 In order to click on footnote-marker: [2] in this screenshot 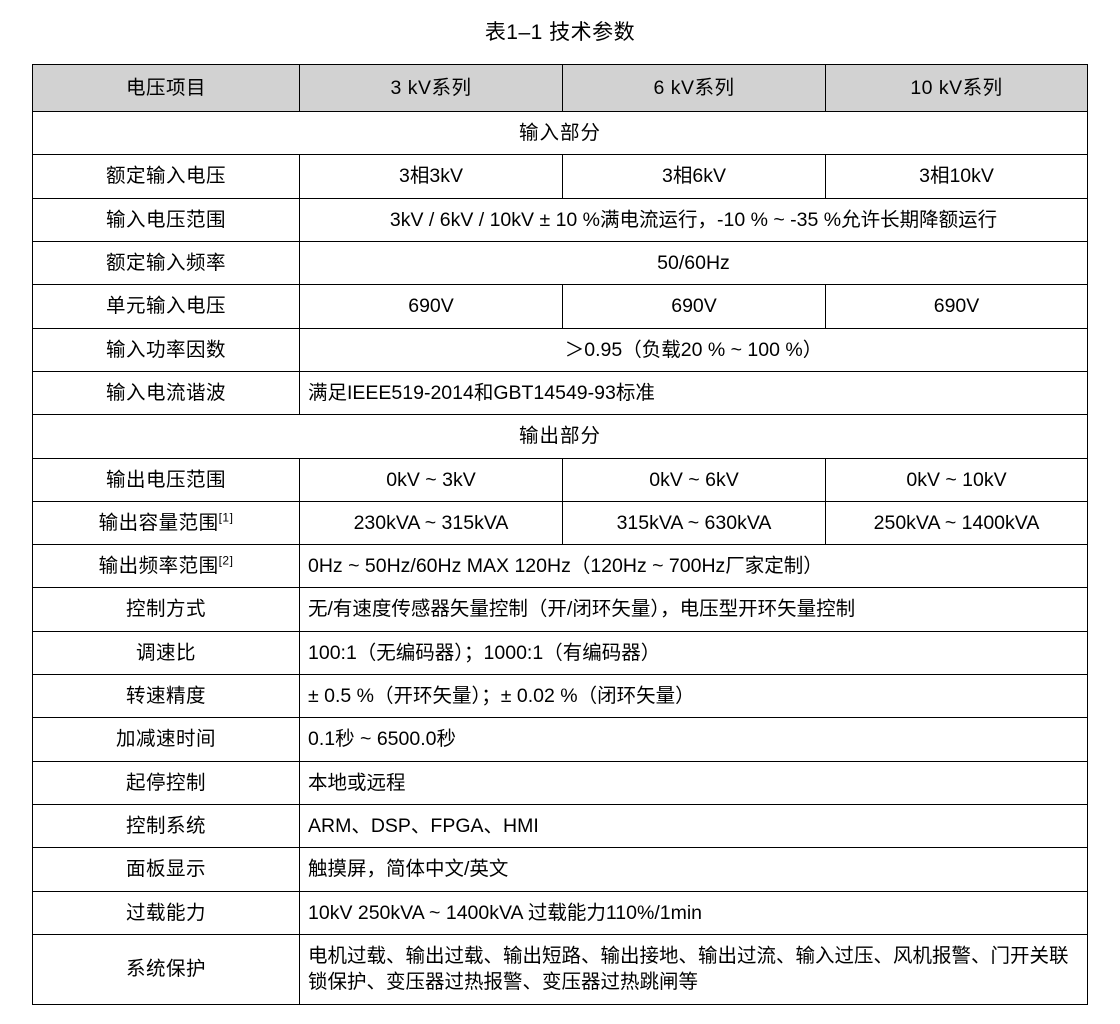, I will do `click(226, 560)`.